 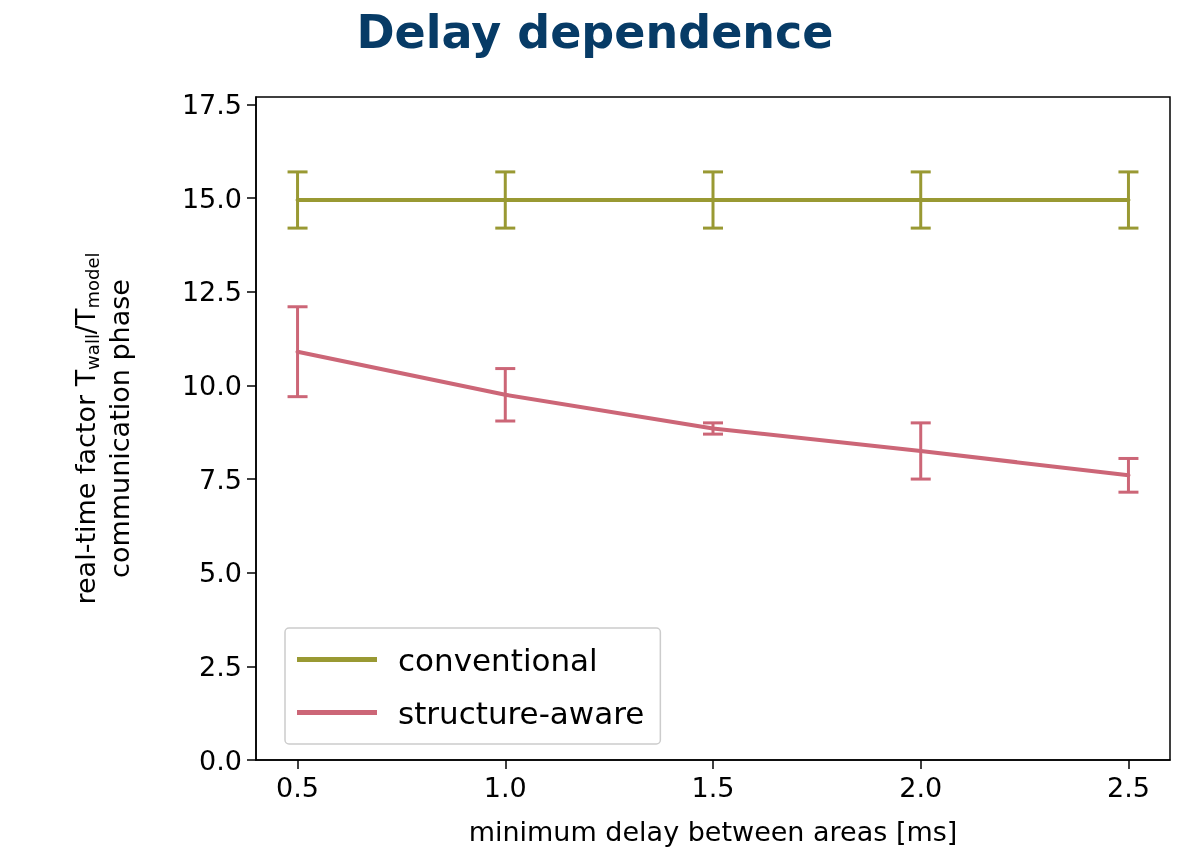 I want to click on y-tick-label: 2.5, so click(x=220, y=666).